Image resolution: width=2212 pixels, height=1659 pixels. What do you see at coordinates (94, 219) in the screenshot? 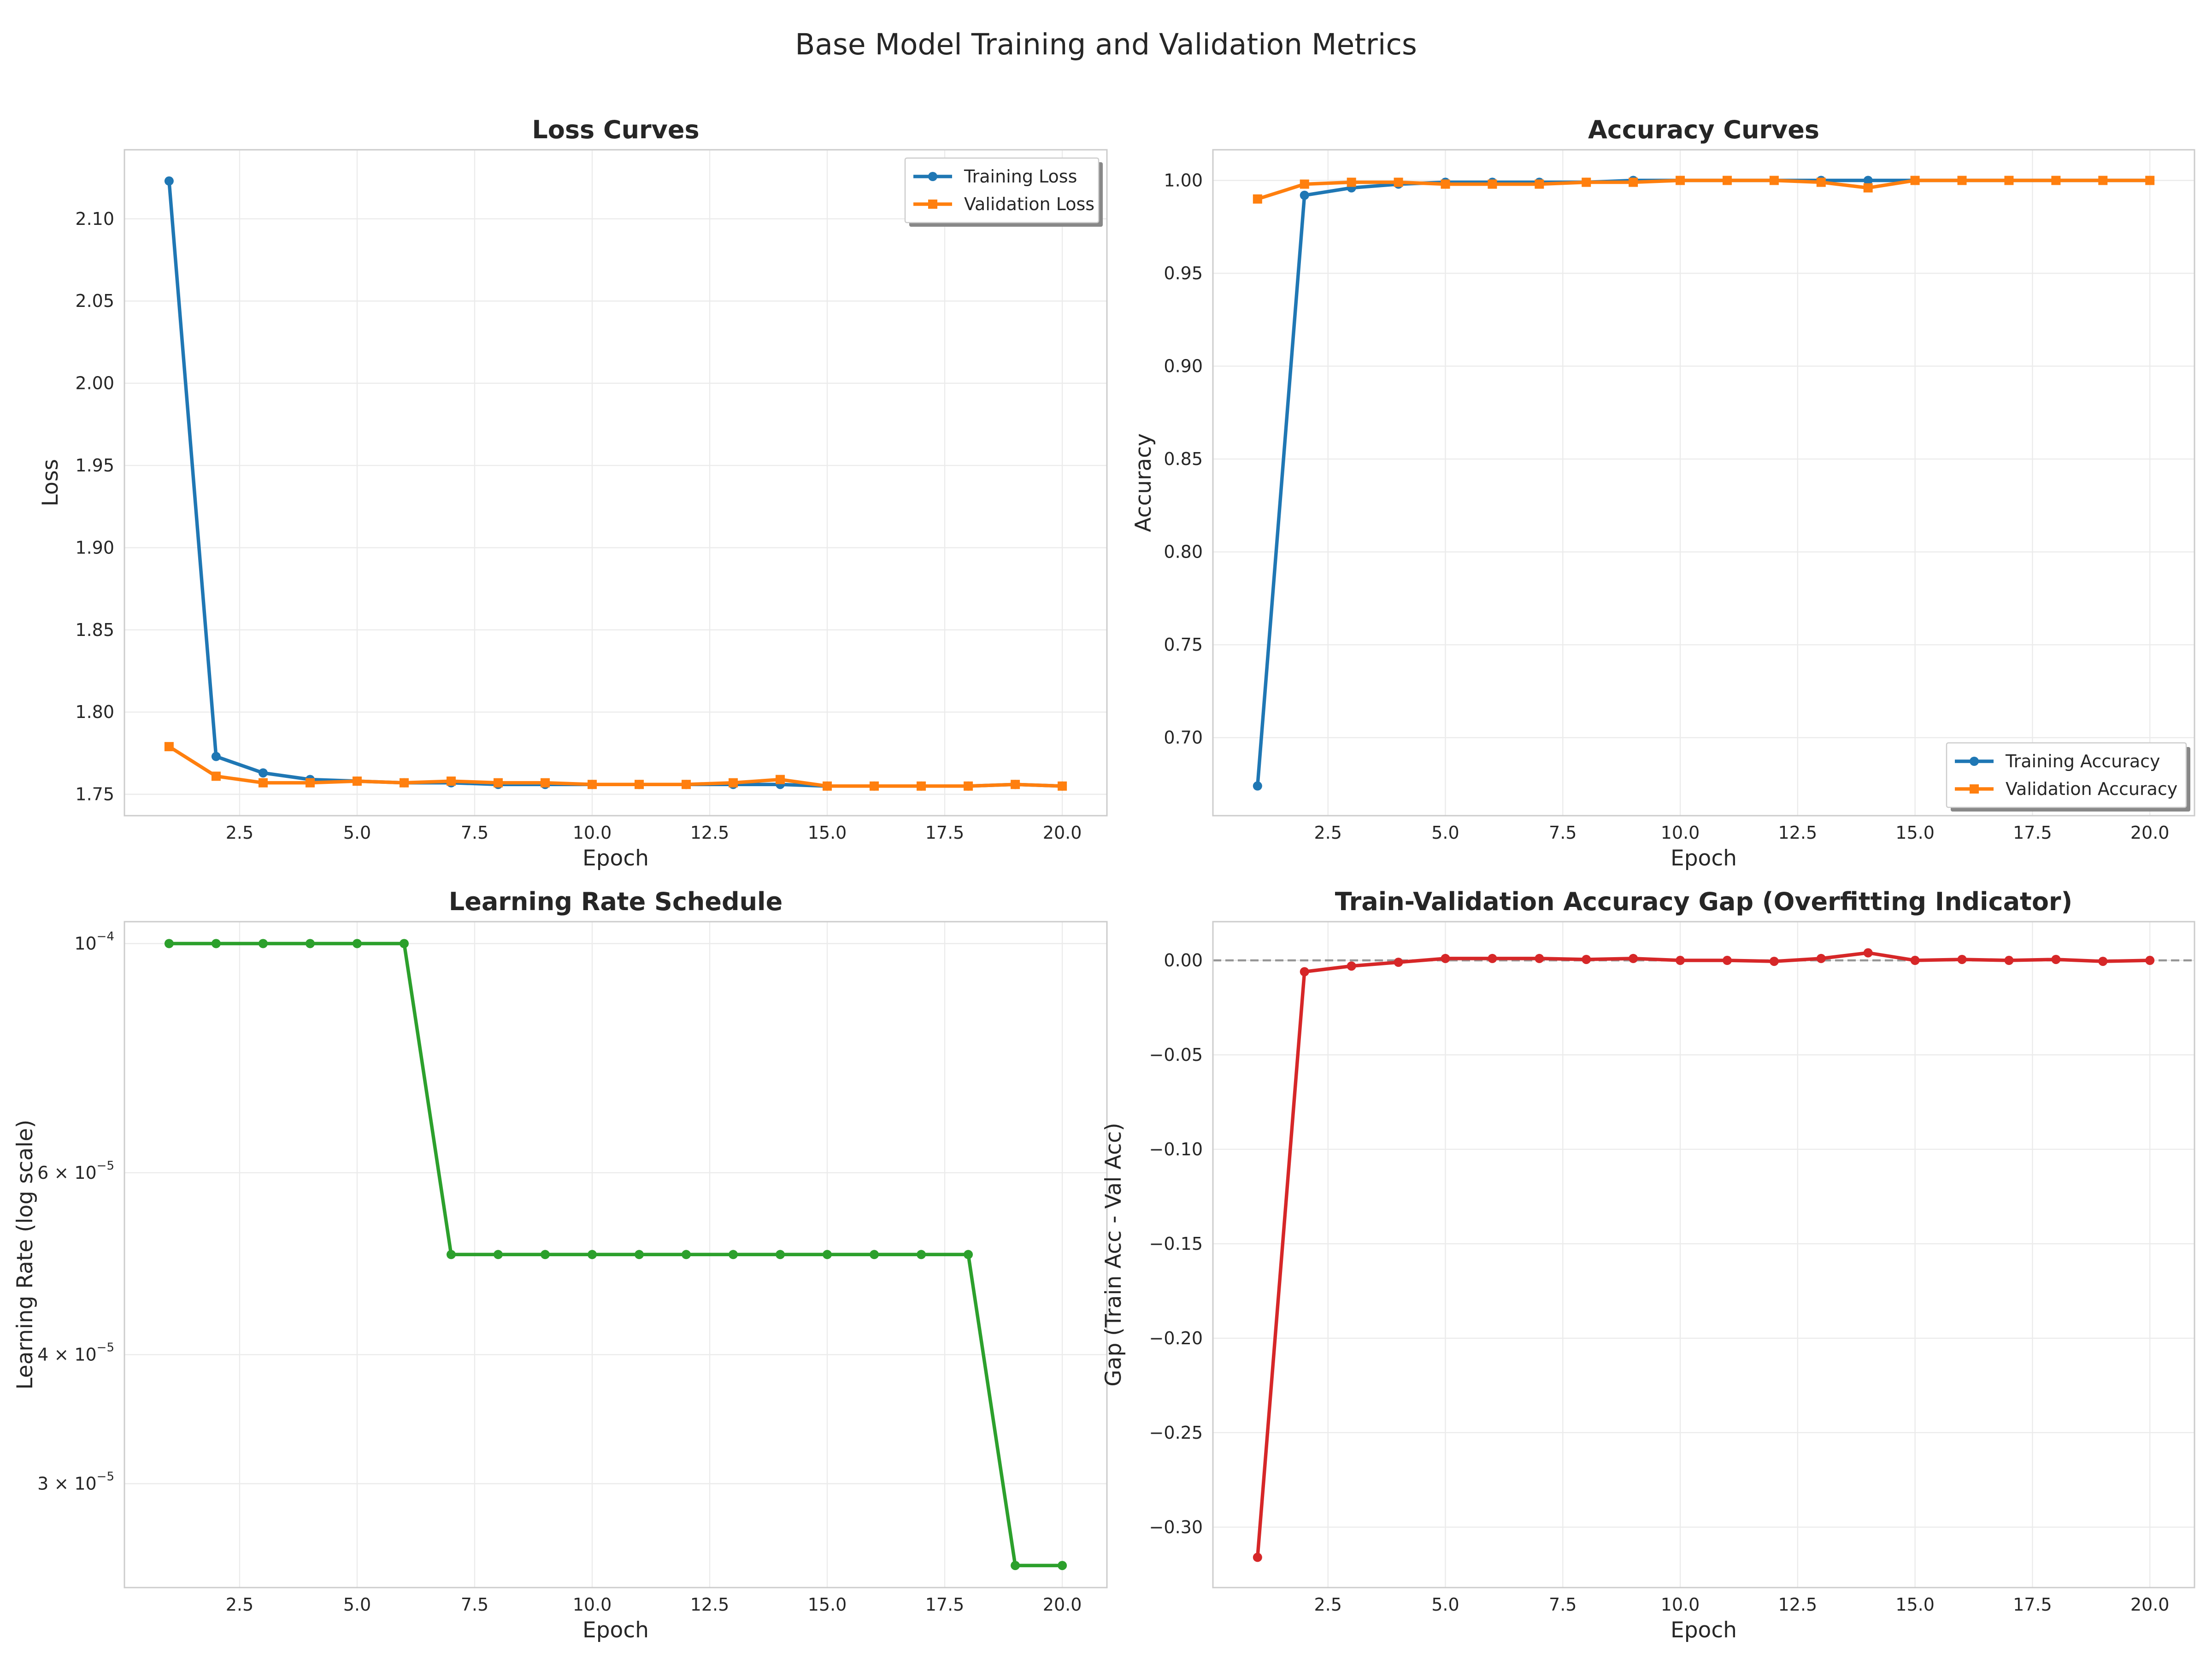
I see `panel-1-ytick-label: 2.10` at bounding box center [94, 219].